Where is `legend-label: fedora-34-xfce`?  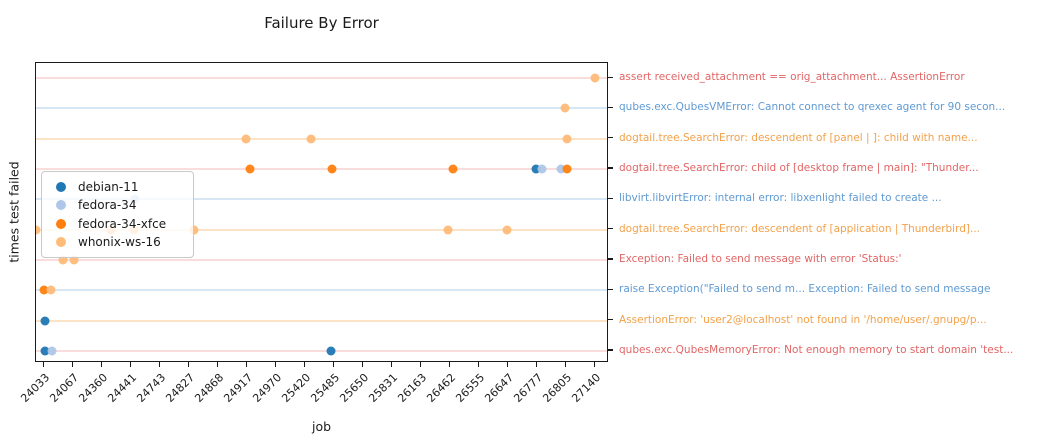
legend-label: fedora-34-xfce is located at coordinates (122, 223).